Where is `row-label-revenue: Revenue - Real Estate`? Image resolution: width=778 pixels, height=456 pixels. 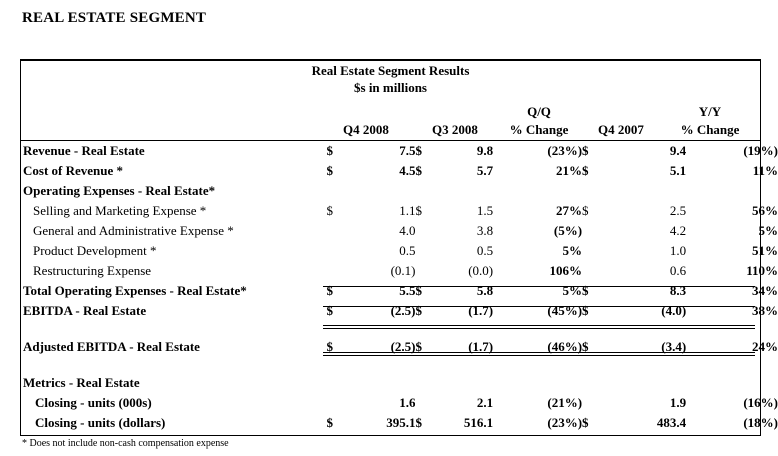
row-label-revenue: Revenue - Real Estate is located at coordinates (84, 150).